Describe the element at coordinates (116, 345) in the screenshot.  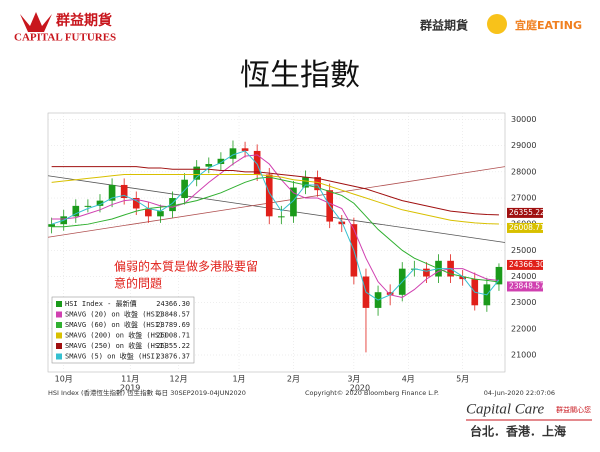
I see `legend-name: SMAVG (250) on 收盤 (HSI)` at that location.